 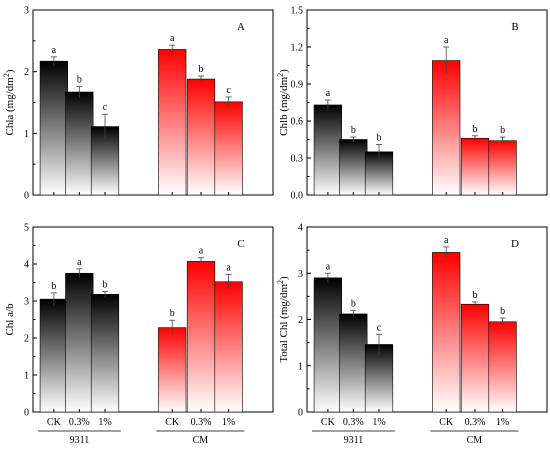 What do you see at coordinates (297, 48) in the screenshot?
I see `y-tick-label: 1.2` at bounding box center [297, 48].